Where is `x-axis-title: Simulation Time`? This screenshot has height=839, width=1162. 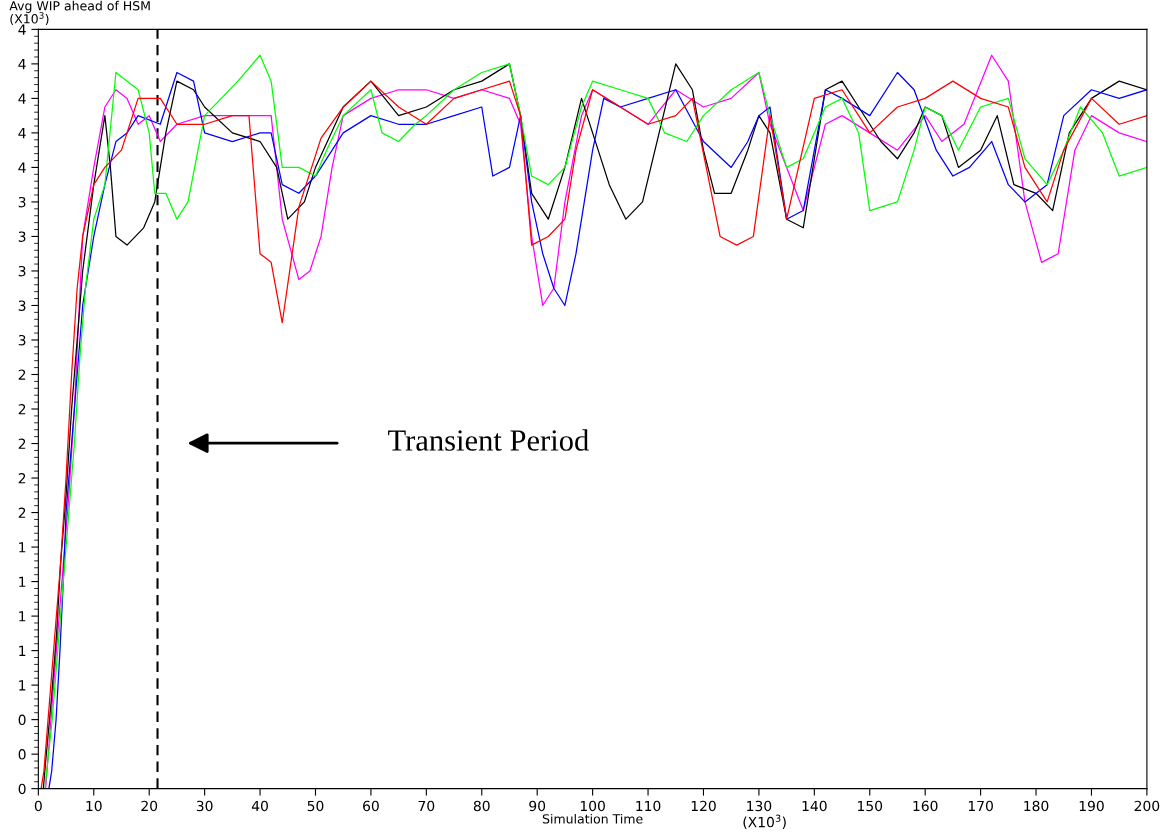 x-axis-title: Simulation Time is located at coordinates (592, 818).